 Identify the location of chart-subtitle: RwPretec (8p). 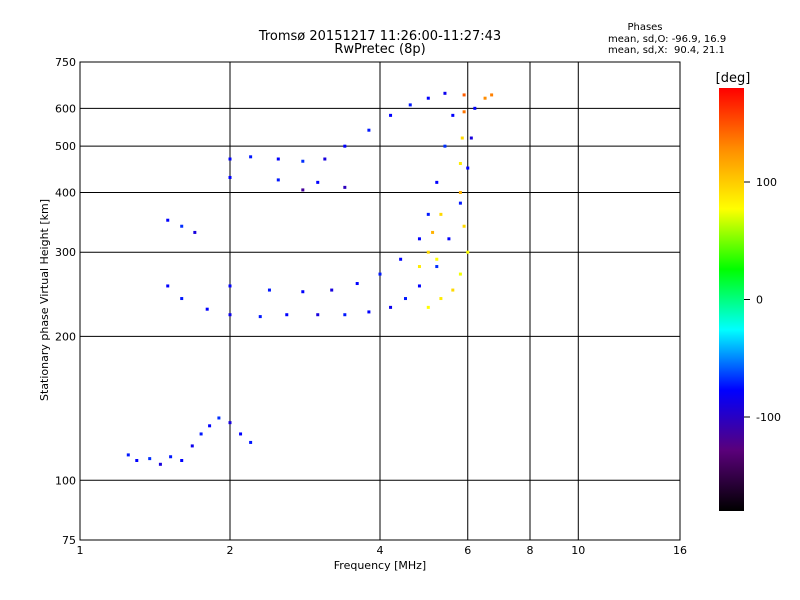
(379, 49).